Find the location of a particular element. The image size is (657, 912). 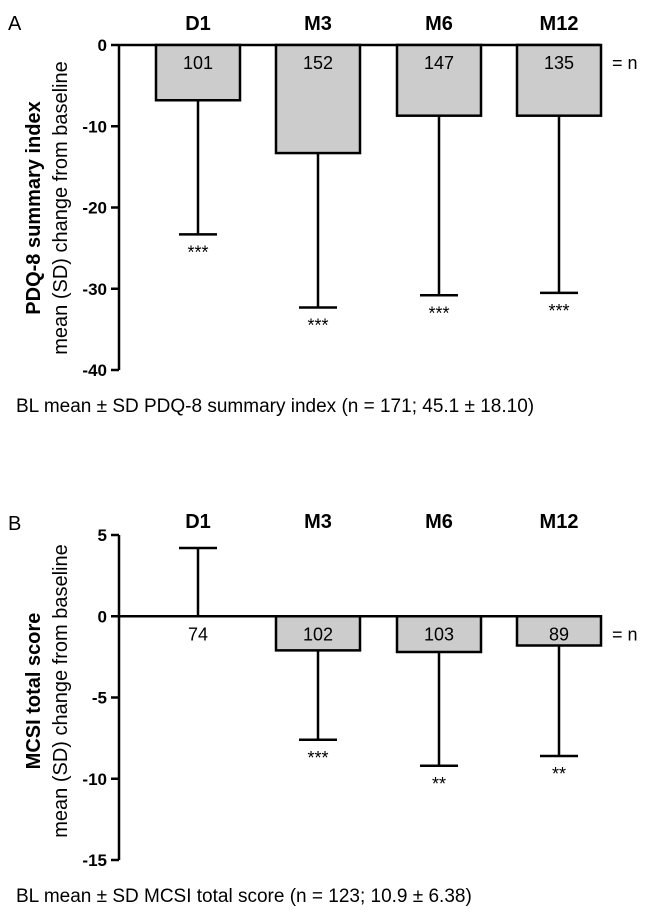

y-axis-label-a: mean (SD) change from baseline is located at coordinates (61, 207).